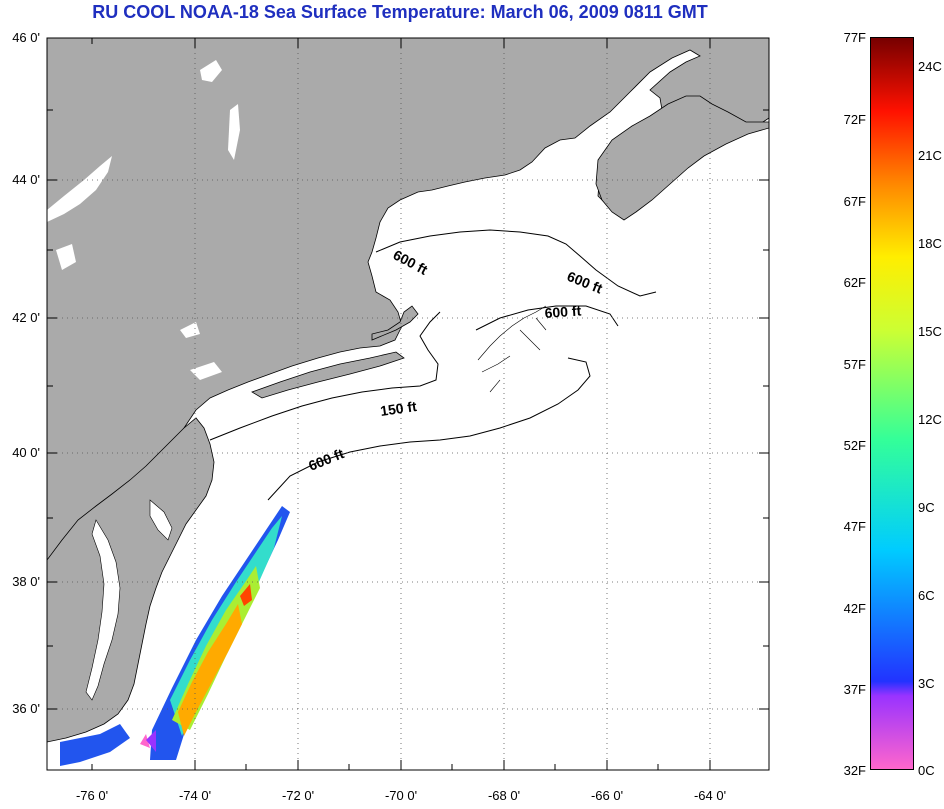 The image size is (944, 809). Describe the element at coordinates (926, 595) in the screenshot. I see `colorbar-label-c: 6C` at that location.